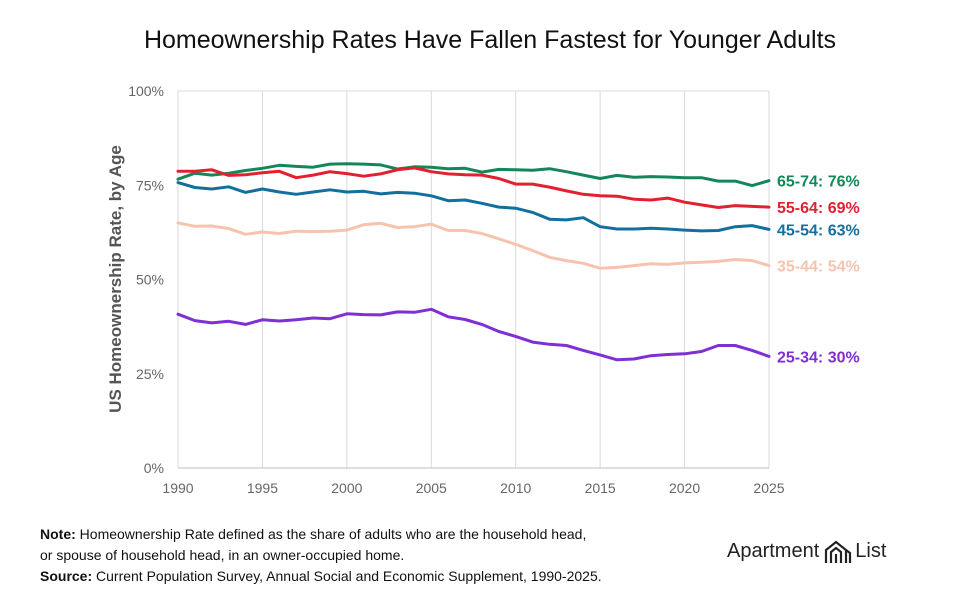 The width and height of the screenshot is (980, 605). Describe the element at coordinates (773, 550) in the screenshot. I see `brand-word-apartment: Apartment` at that location.